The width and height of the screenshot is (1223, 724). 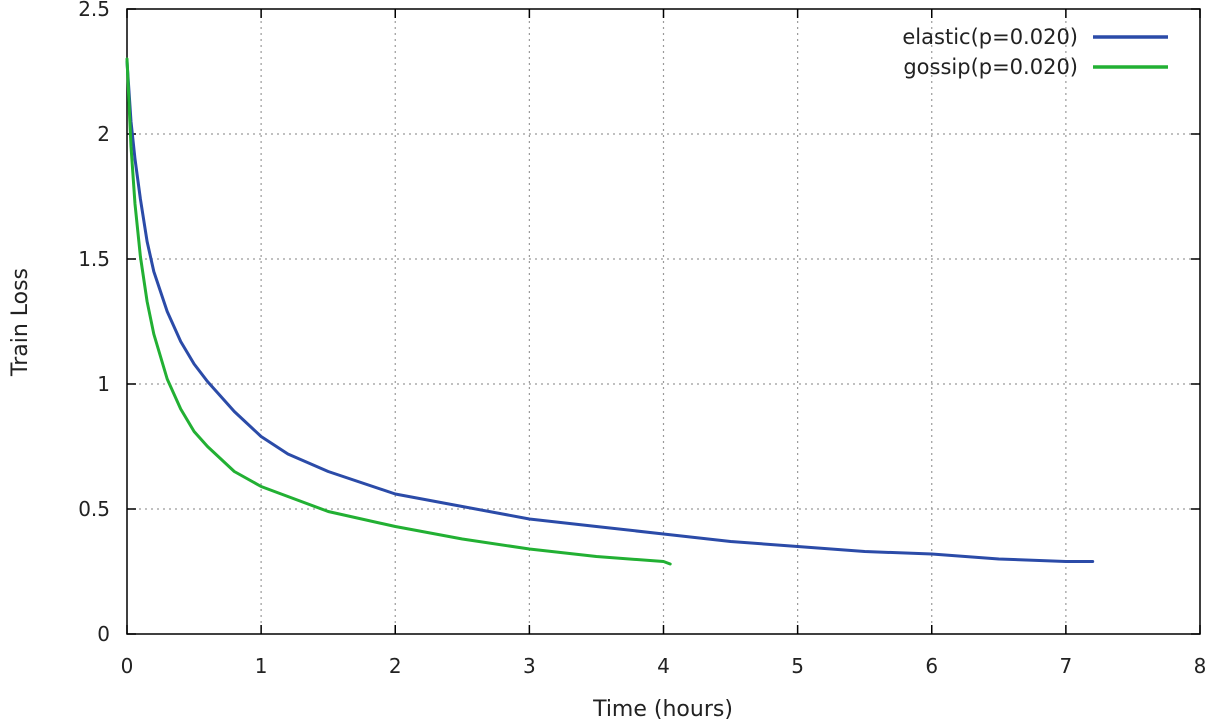 What do you see at coordinates (797, 666) in the screenshot?
I see `x-tick-label: 5` at bounding box center [797, 666].